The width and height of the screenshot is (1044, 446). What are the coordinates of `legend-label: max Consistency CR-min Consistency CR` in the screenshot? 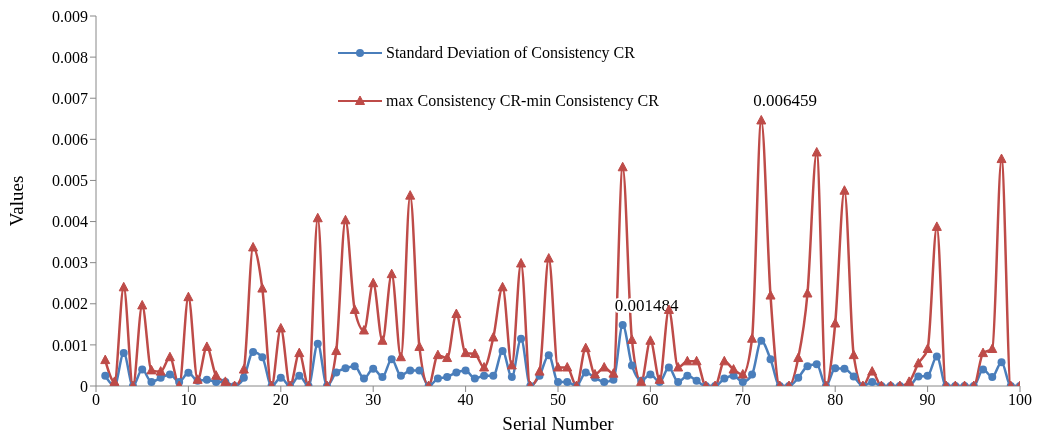 It's located at (522, 101).